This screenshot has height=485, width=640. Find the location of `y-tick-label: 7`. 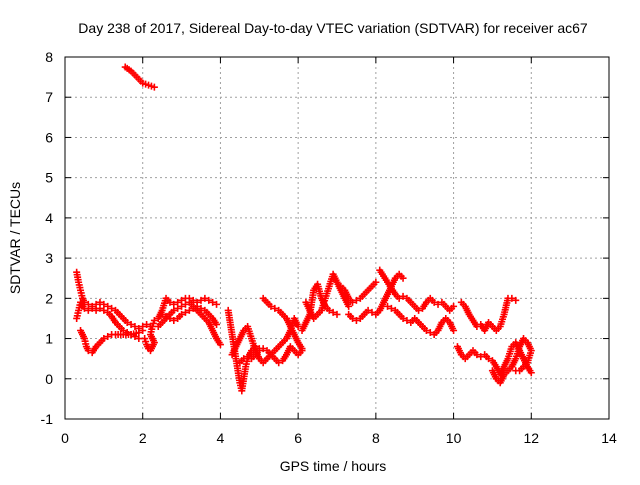

y-tick-label: 7 is located at coordinates (49, 97).